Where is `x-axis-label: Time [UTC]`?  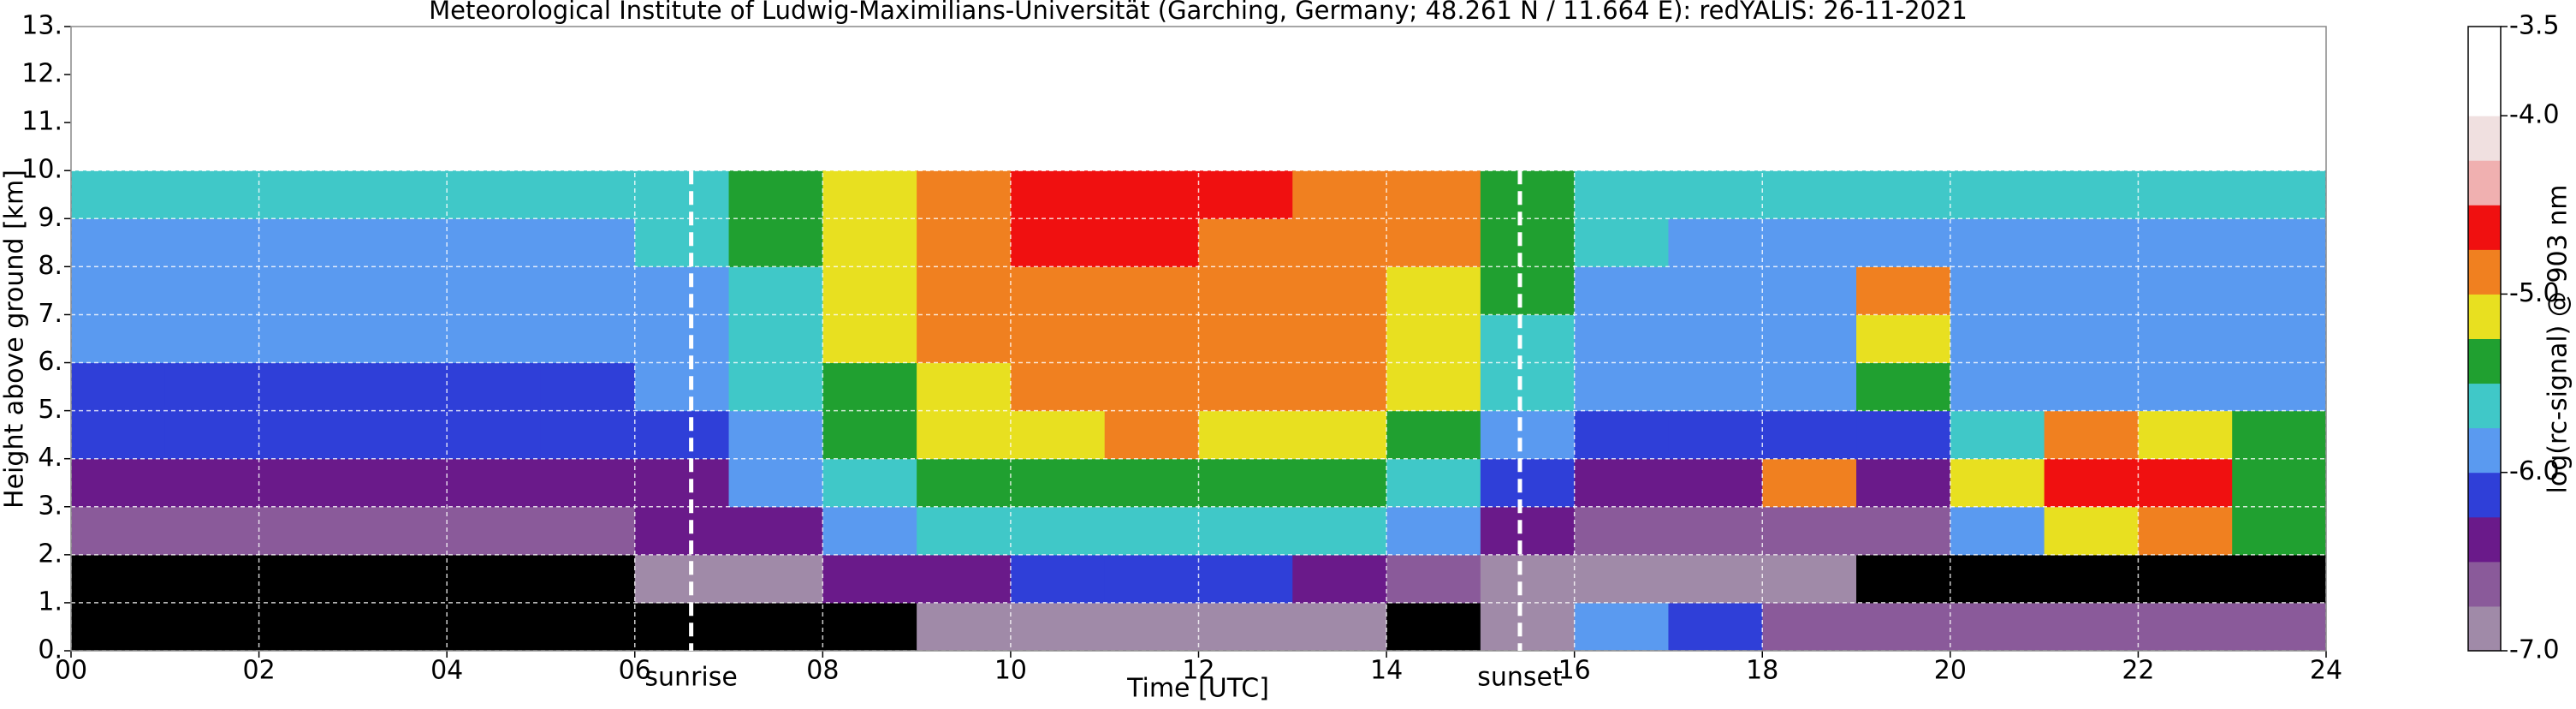
x-axis-label: Time [UTC] is located at coordinates (1197, 689).